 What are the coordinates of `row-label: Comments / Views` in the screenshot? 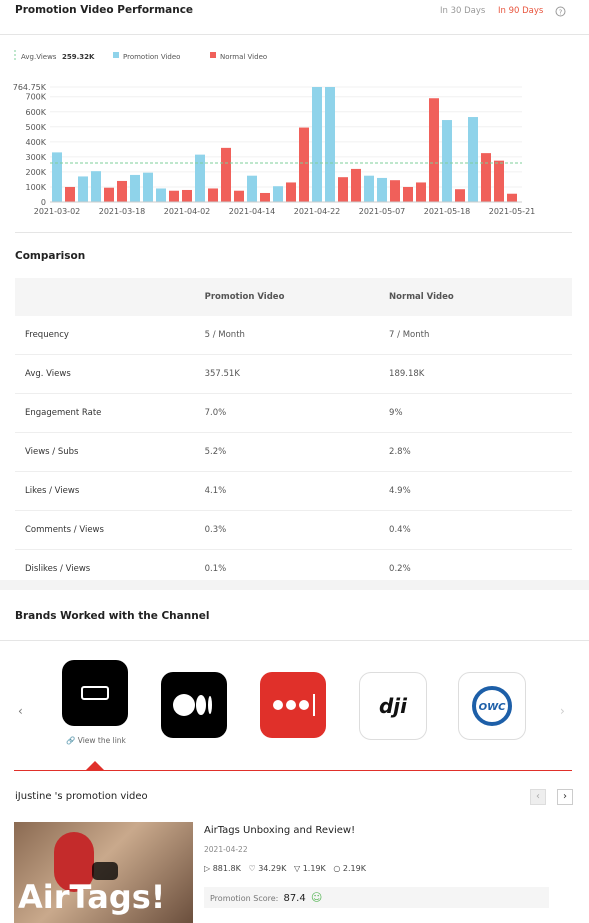 It's located at (109, 530).